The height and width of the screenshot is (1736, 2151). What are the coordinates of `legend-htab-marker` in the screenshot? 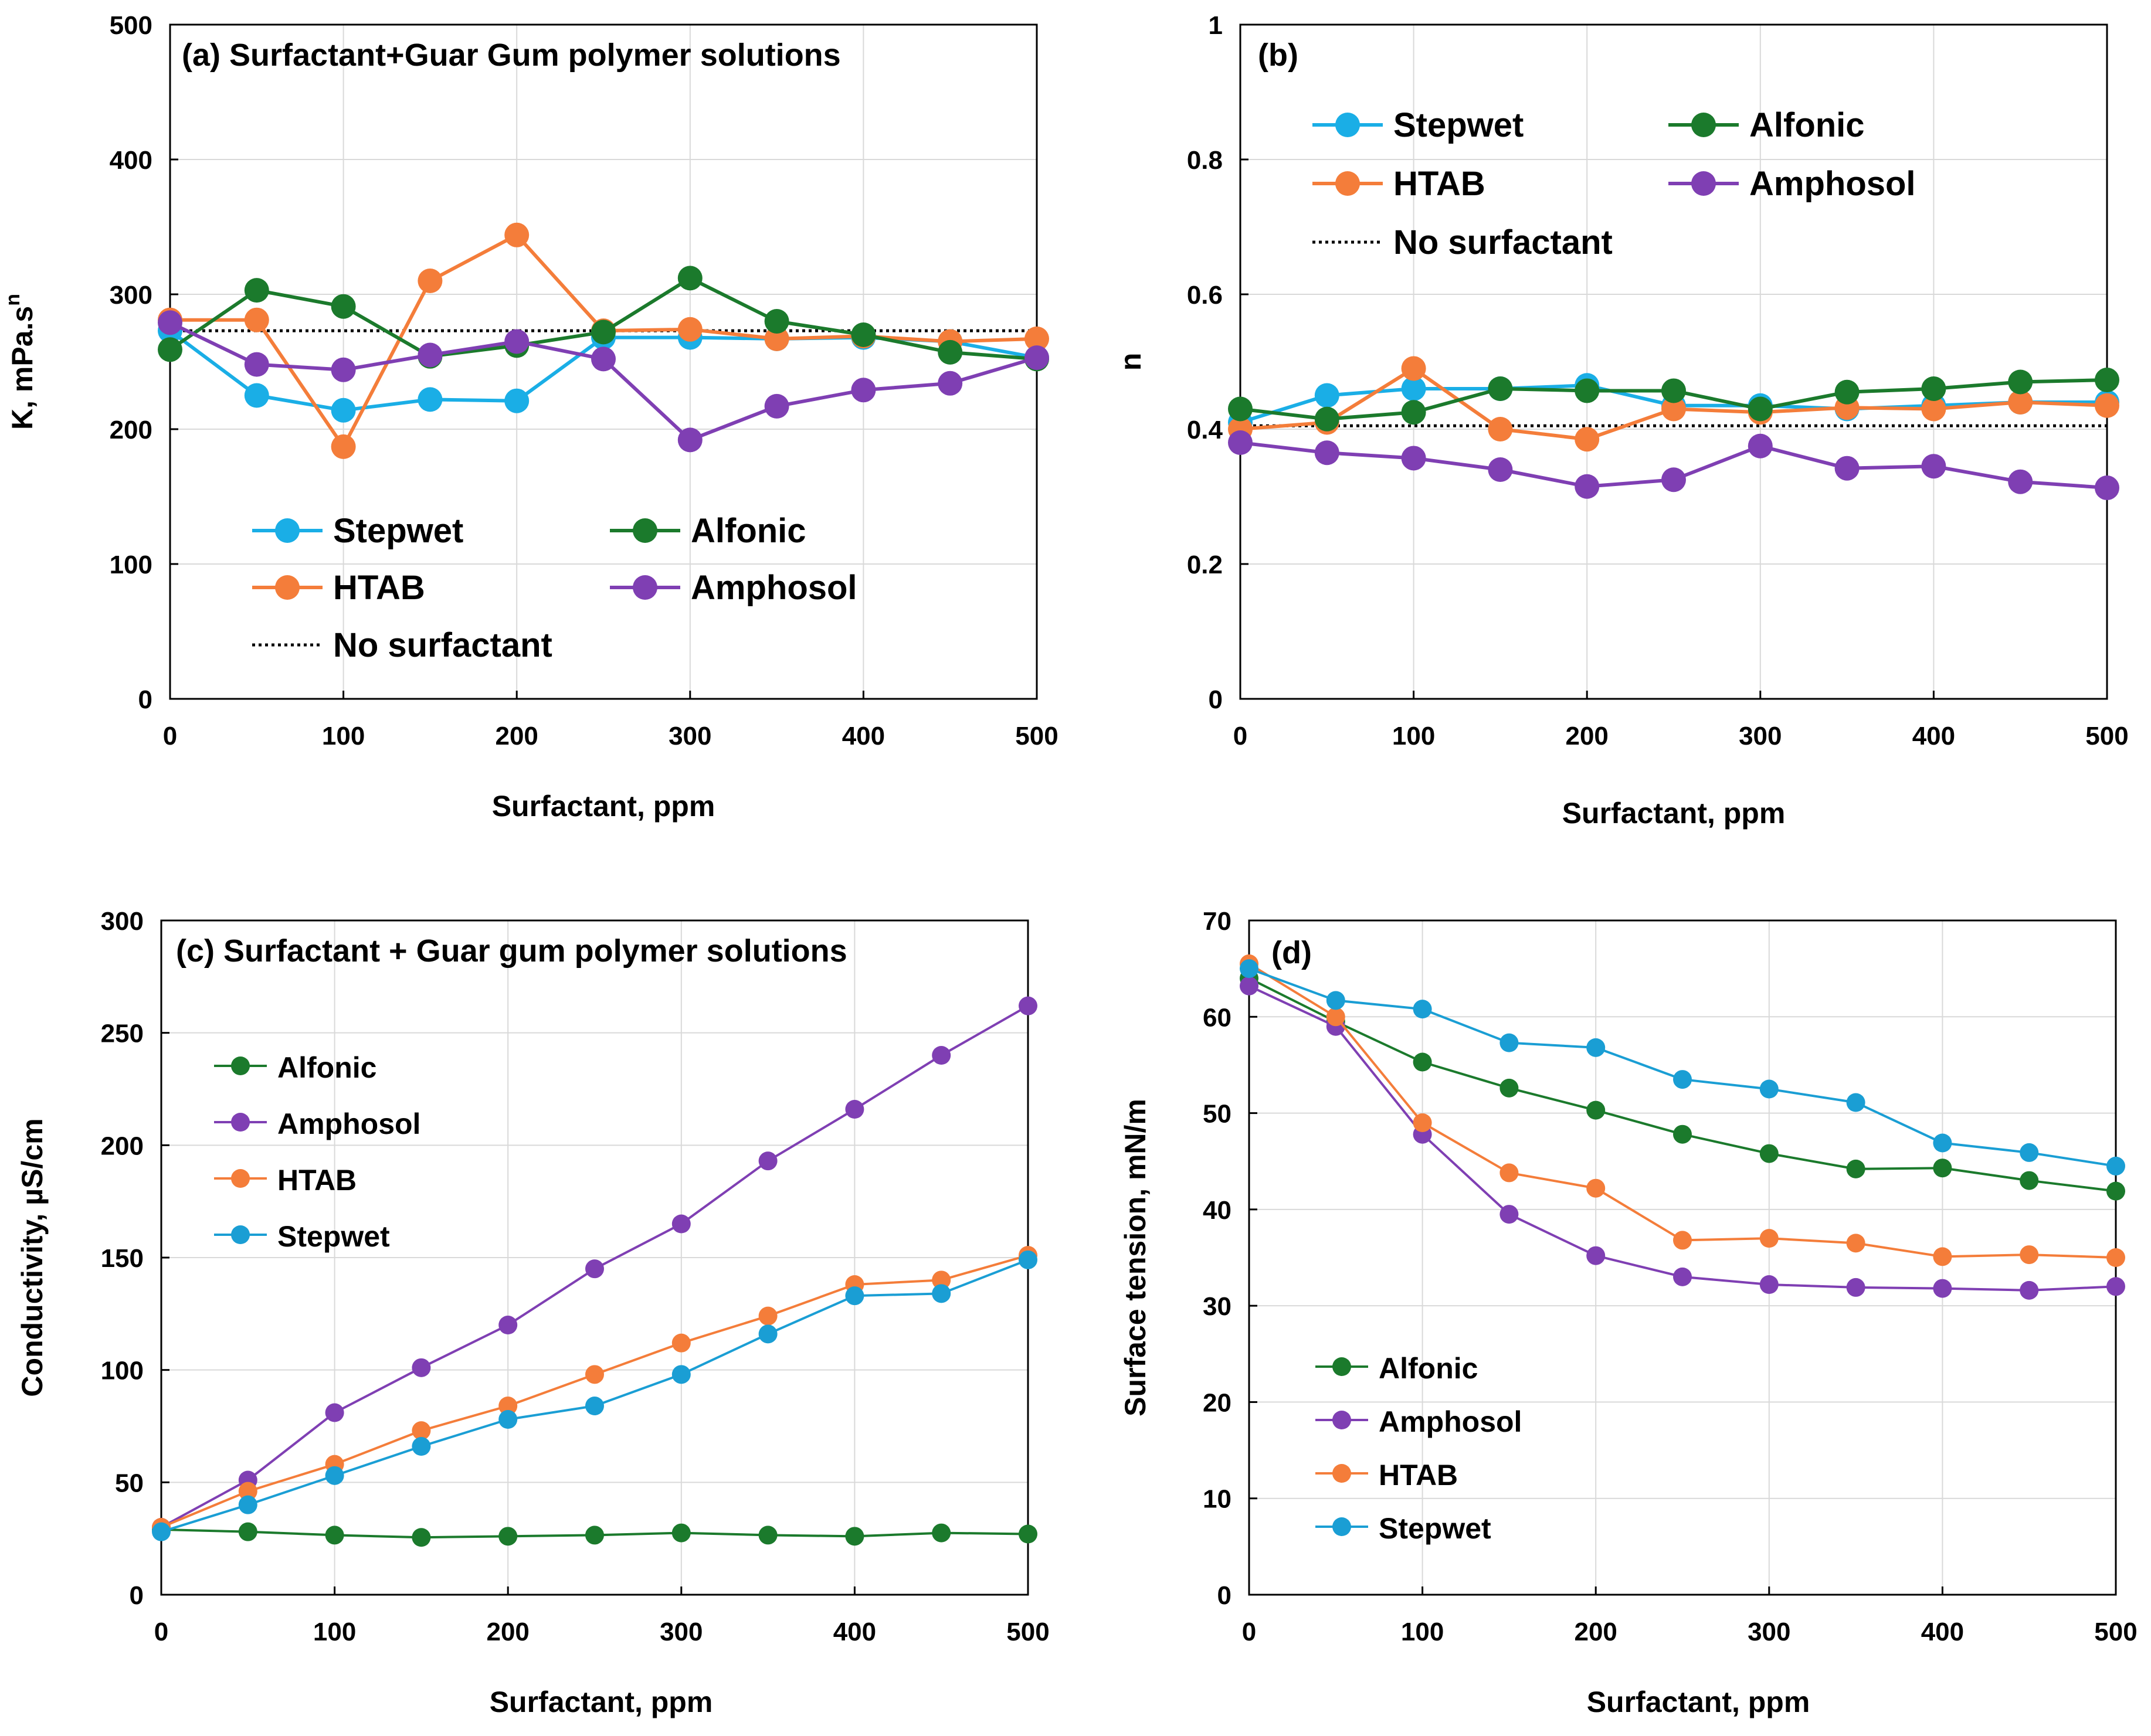 It's located at (287, 587).